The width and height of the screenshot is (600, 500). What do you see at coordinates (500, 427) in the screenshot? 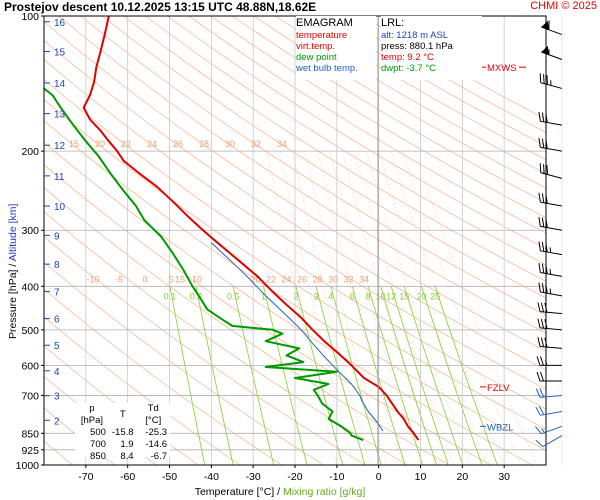
I see `level-marker-label: WBZL` at bounding box center [500, 427].